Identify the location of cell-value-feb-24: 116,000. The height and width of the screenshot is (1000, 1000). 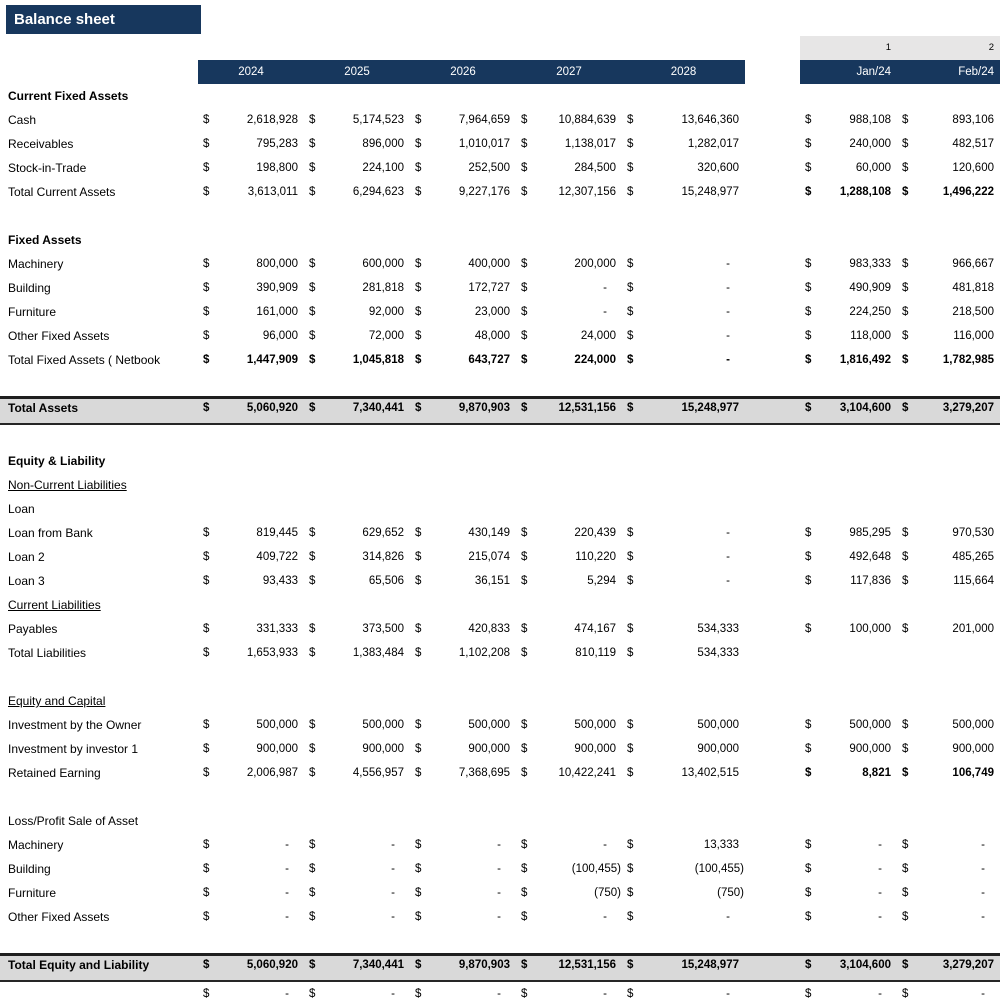
(973, 336).